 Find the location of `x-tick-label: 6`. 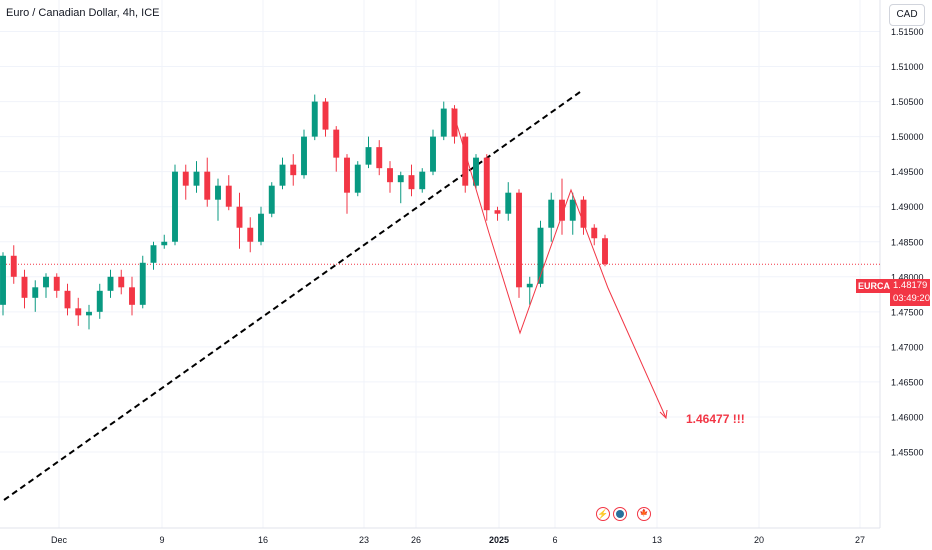

x-tick-label: 6 is located at coordinates (554, 540).